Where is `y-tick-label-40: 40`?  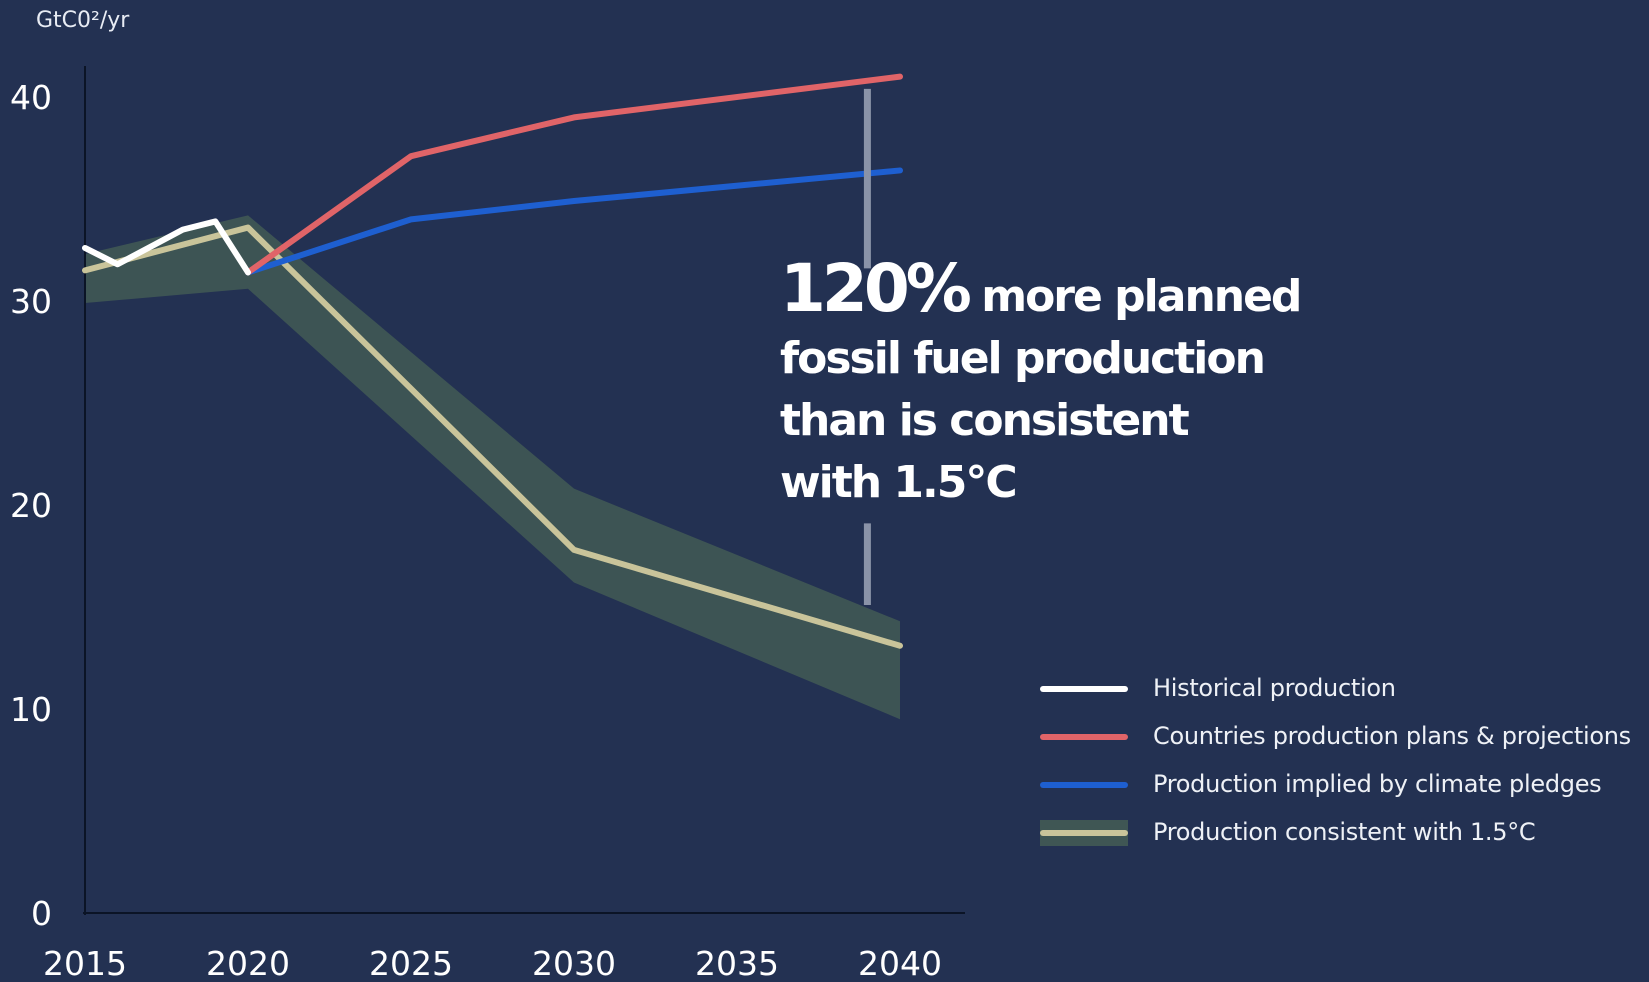 y-tick-label-40: 40 is located at coordinates (31, 97).